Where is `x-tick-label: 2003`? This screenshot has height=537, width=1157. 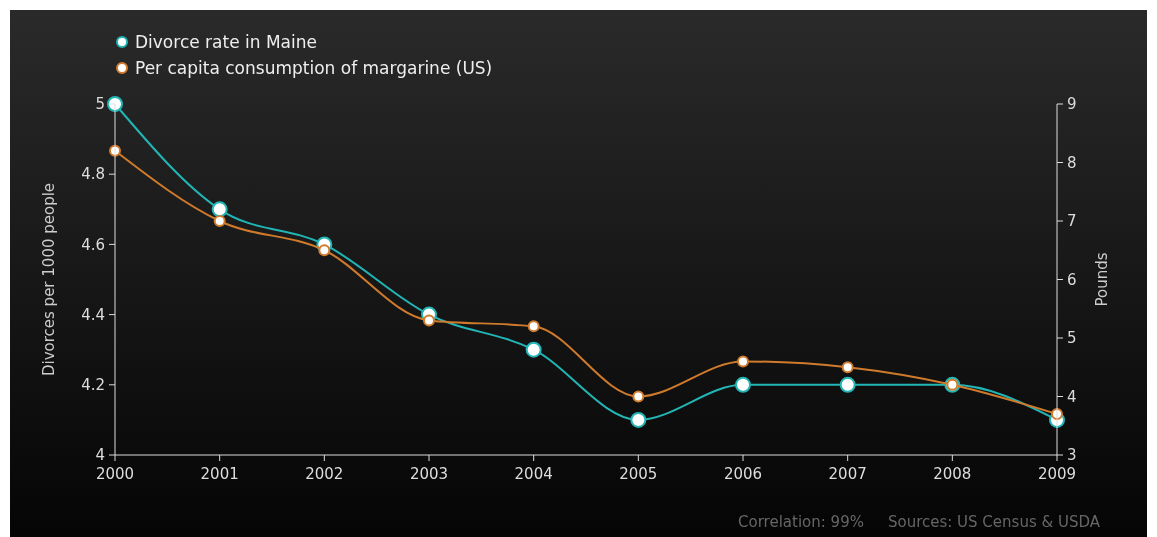
x-tick-label: 2003 is located at coordinates (429, 474).